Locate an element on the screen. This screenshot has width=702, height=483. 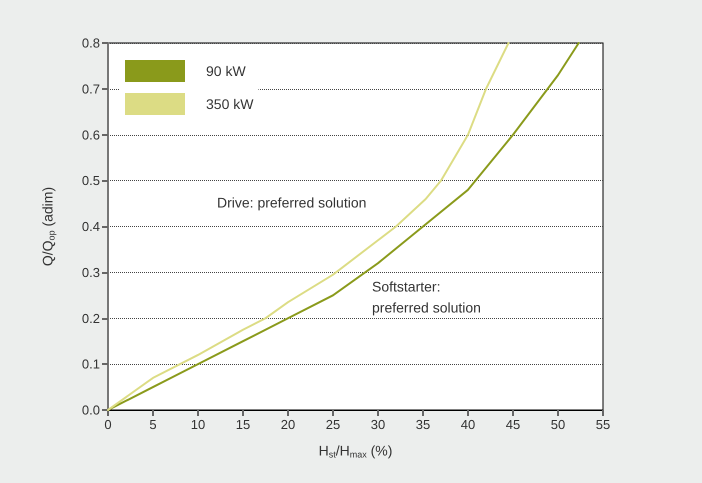
y-tick-label: 0.0 is located at coordinates (91, 410).